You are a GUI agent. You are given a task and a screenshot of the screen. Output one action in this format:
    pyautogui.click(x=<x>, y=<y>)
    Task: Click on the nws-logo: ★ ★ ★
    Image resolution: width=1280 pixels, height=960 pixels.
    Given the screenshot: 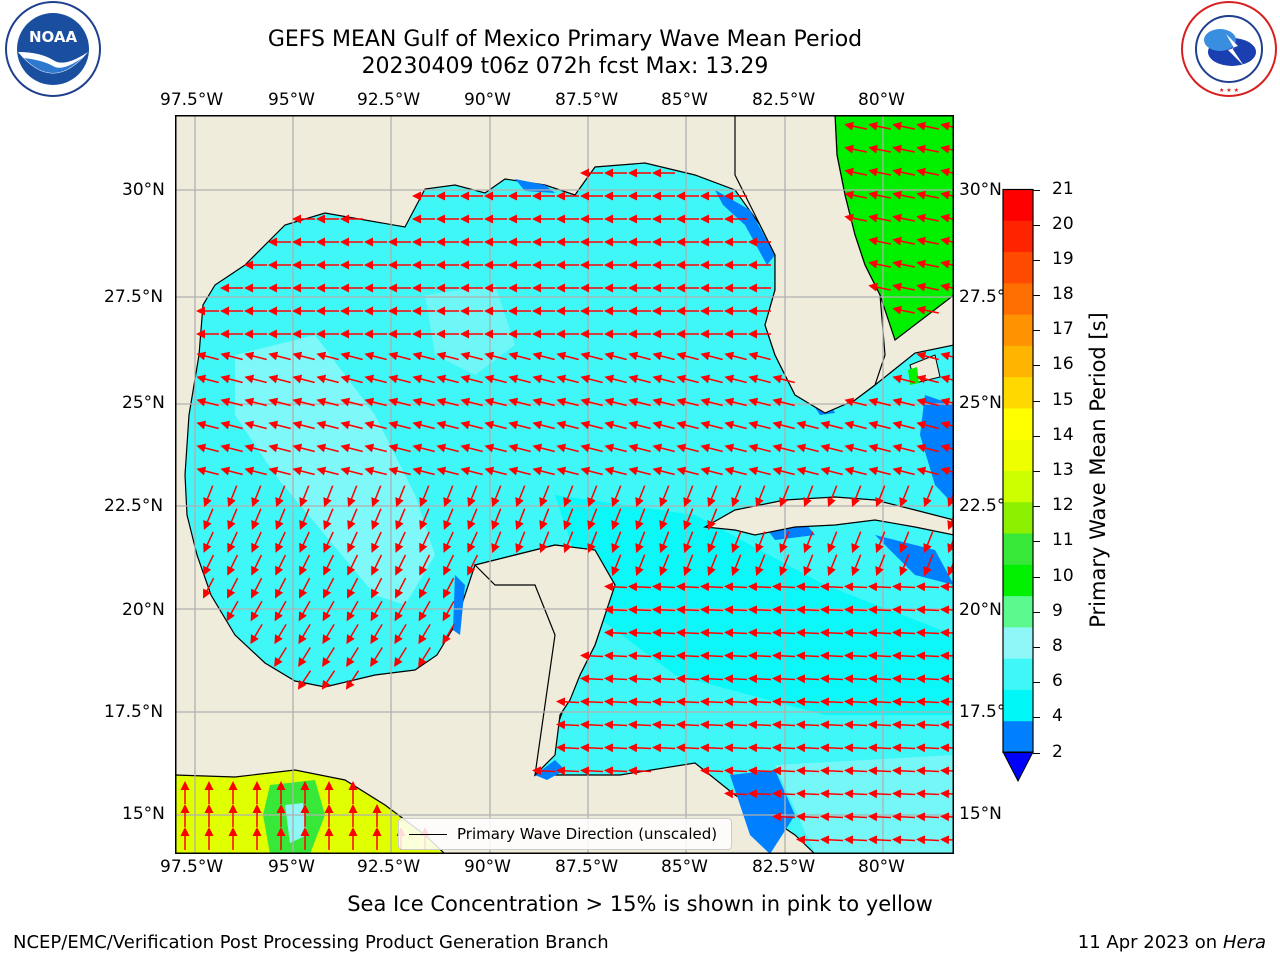 What is the action you would take?
    pyautogui.click(x=1229, y=49)
    